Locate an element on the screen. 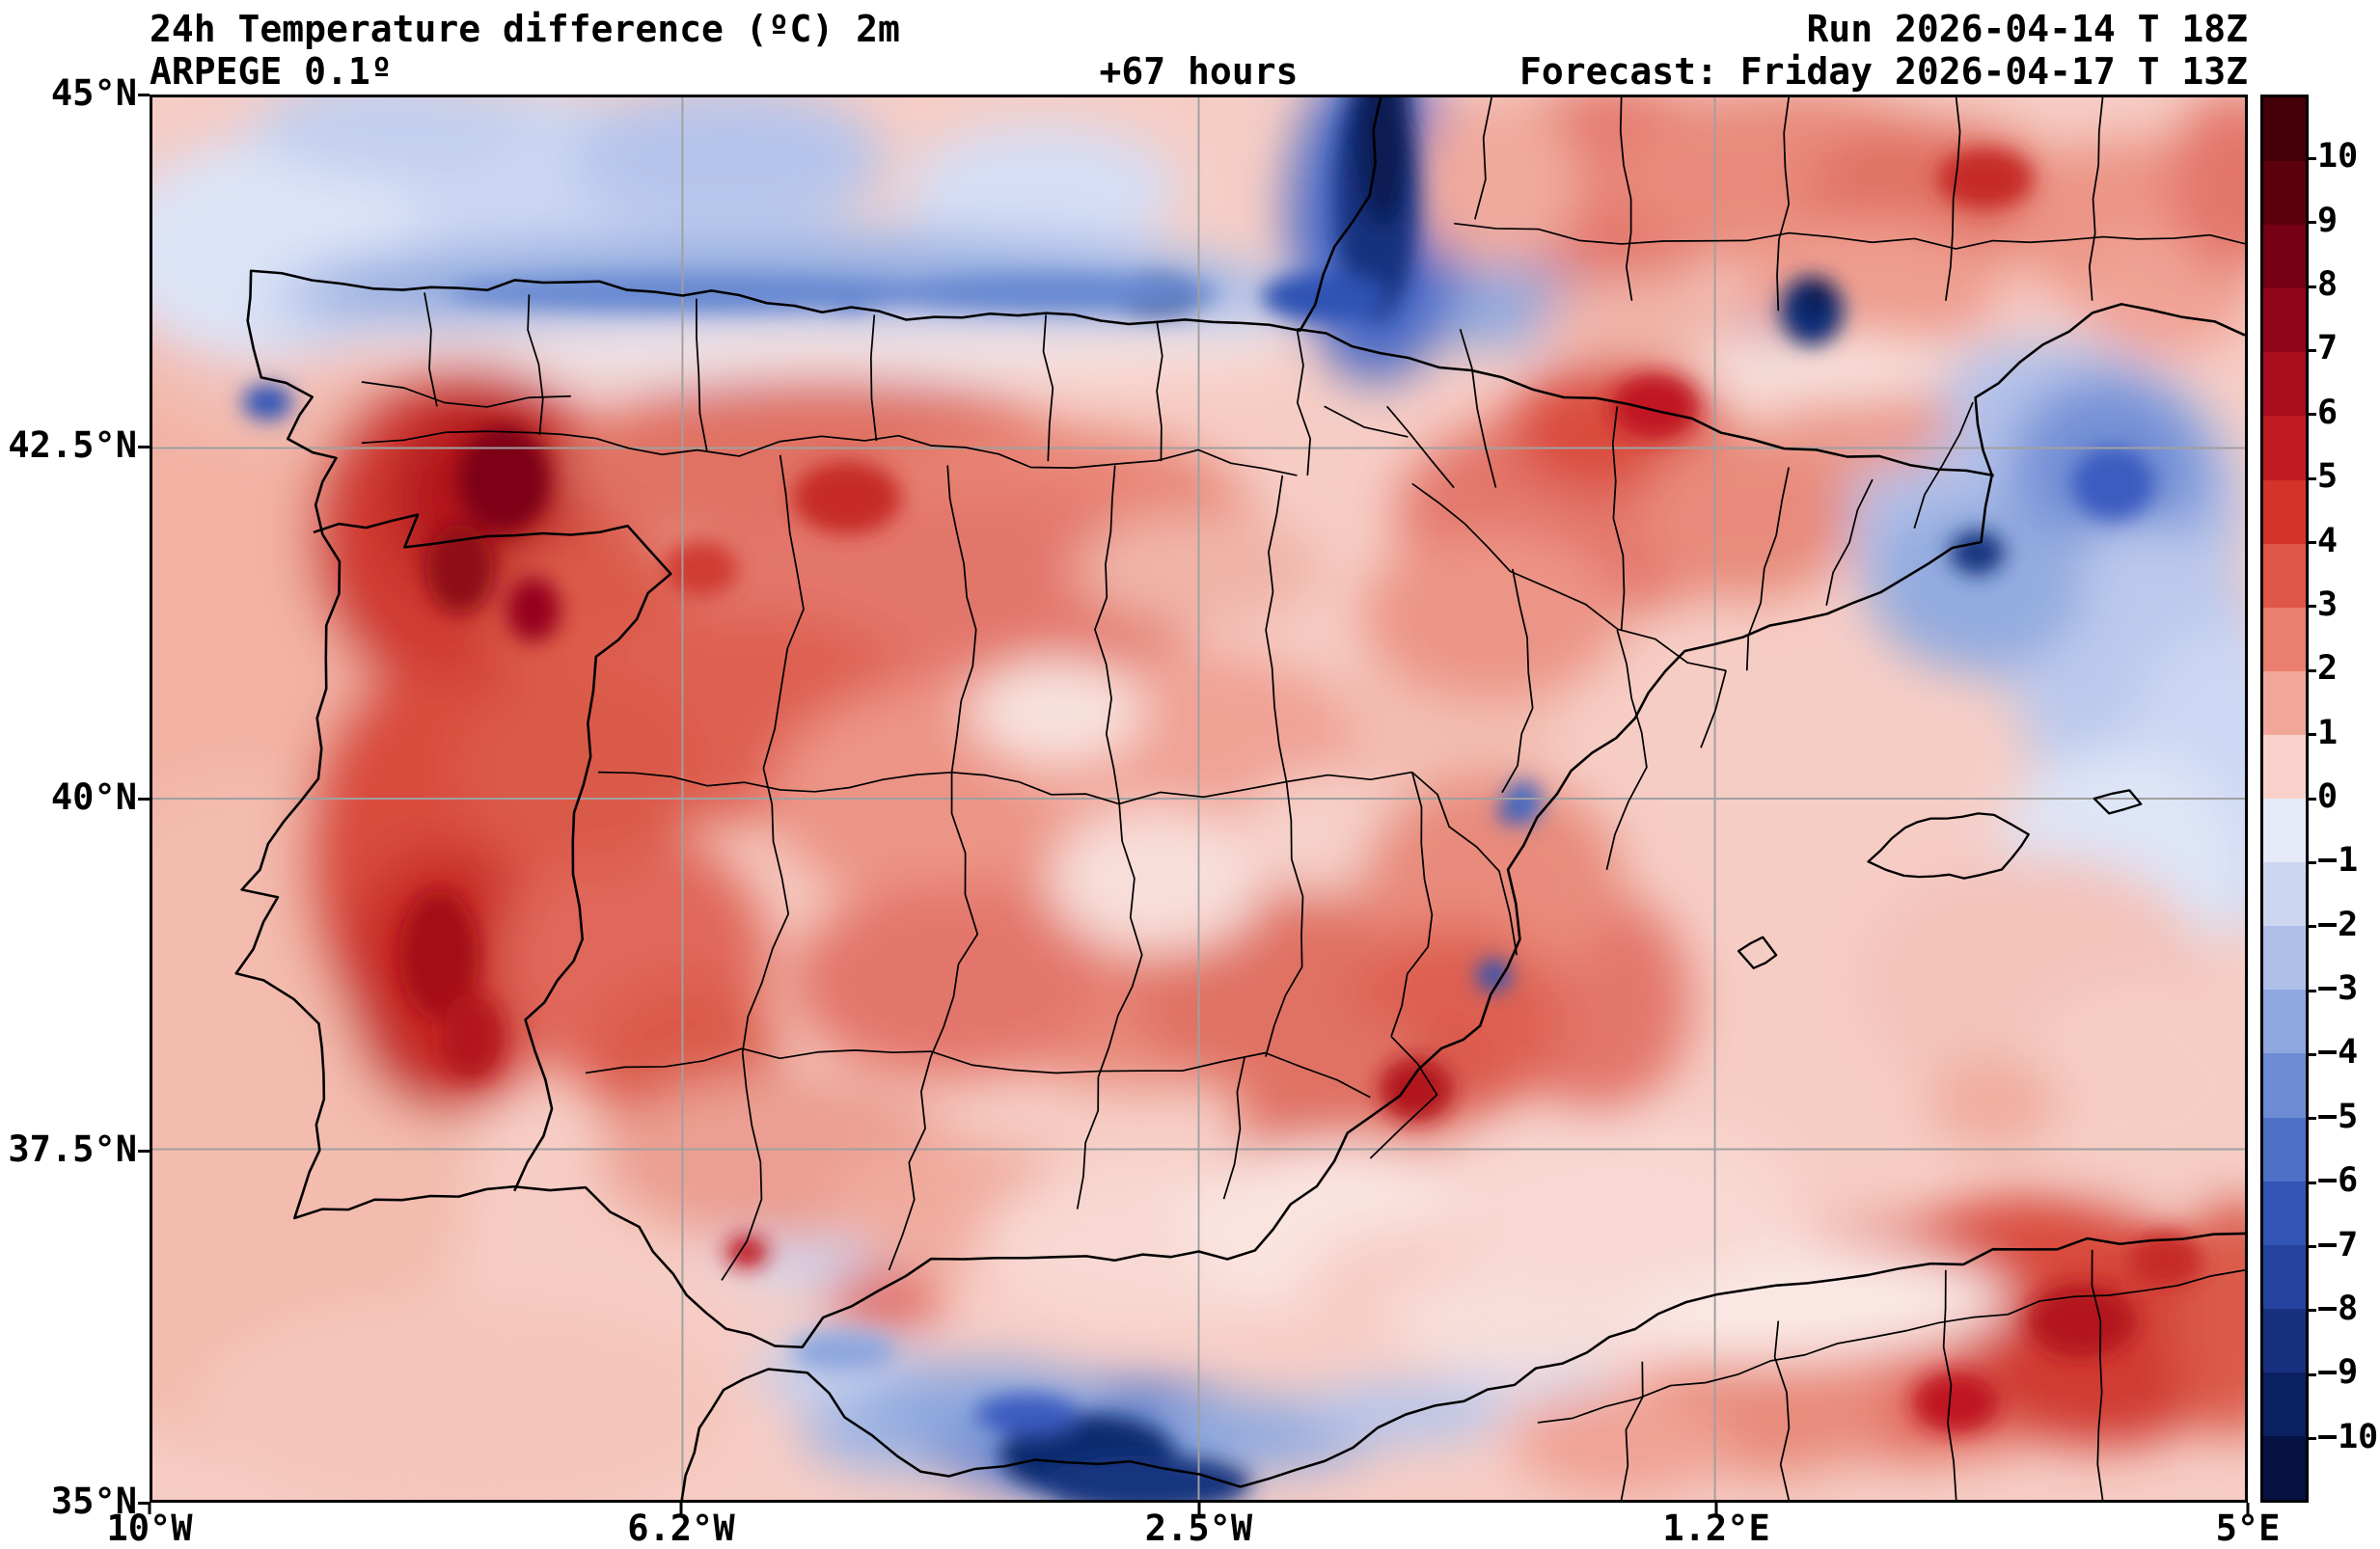  colorbar-tick-label: 10 is located at coordinates (2338, 157).